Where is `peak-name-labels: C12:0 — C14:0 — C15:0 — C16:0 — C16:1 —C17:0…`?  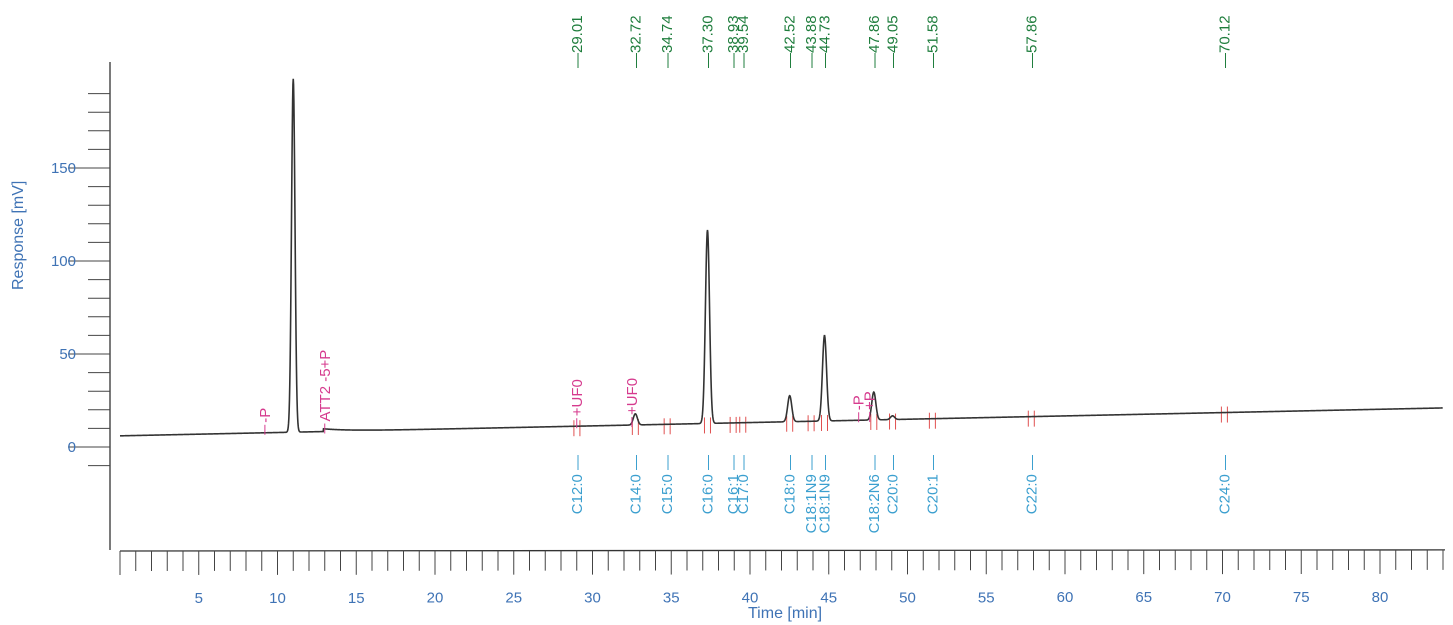 peak-name-labels: C12:0 — C14:0 — C15:0 — C16:0 — C16:1 —C17:0… is located at coordinates (901, 494).